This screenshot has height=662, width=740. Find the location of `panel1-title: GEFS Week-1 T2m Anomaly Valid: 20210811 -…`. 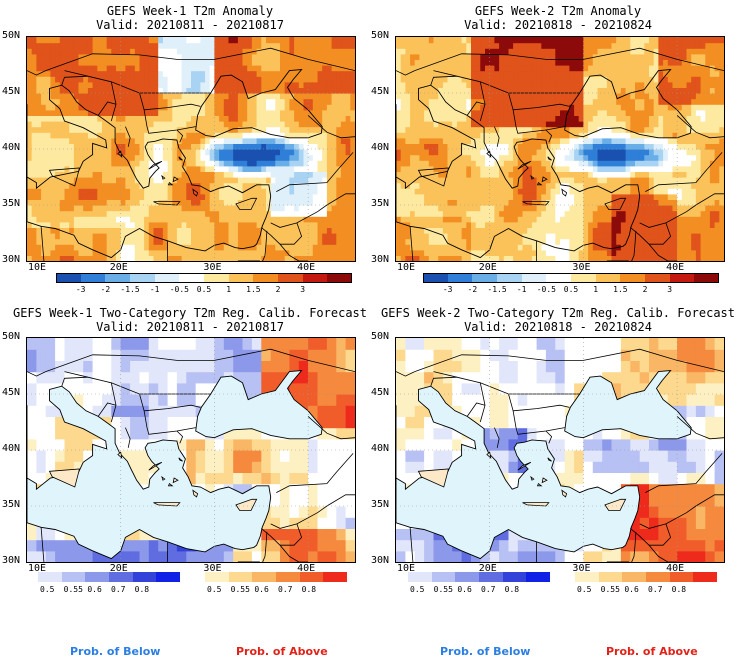

panel1-title: GEFS Week-1 T2m Anomaly Valid: 20210811 -… is located at coordinates (190, 18).